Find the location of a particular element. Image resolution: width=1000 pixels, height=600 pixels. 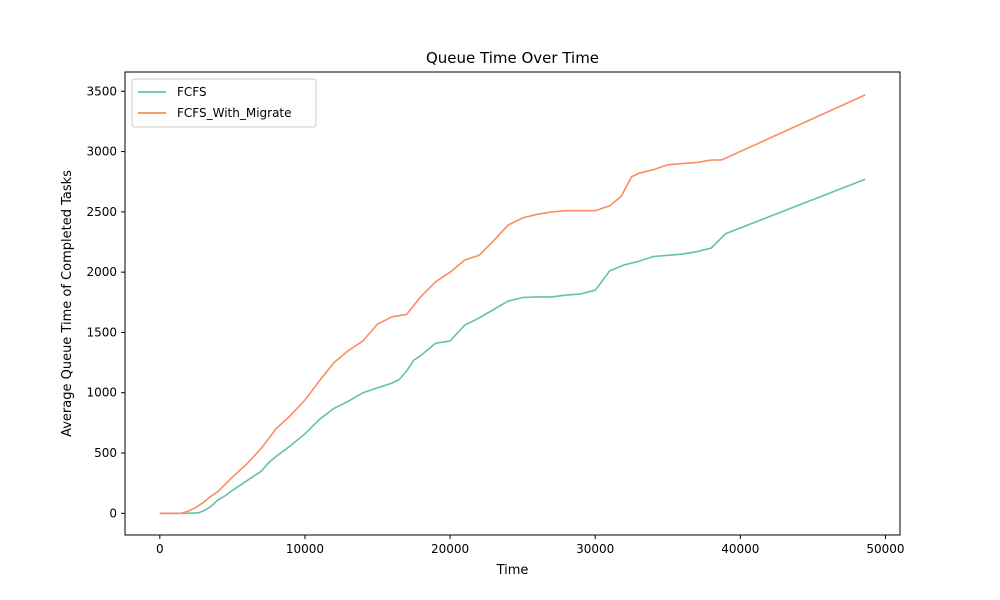

x-tick-label: 10000 is located at coordinates (305, 549).